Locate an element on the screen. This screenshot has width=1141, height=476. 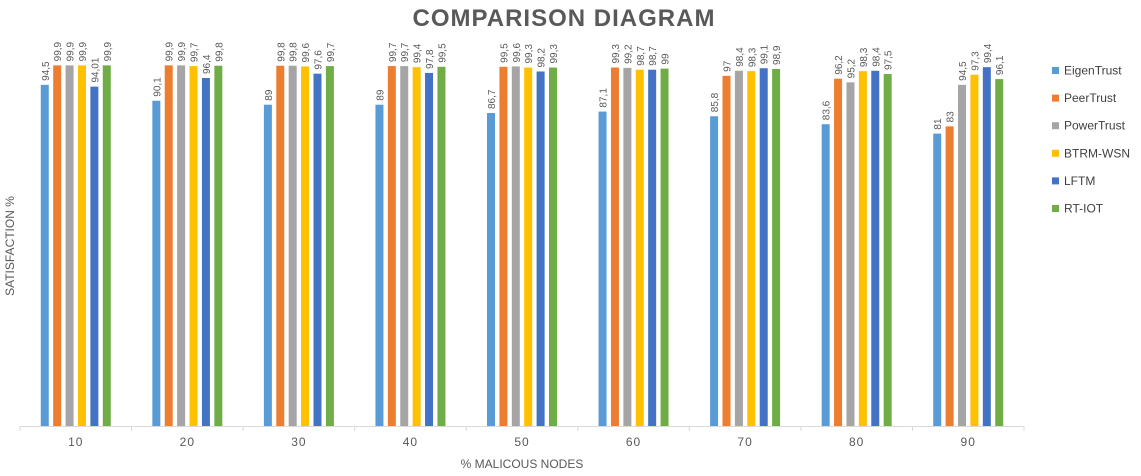
legend-item-lftm: LFTM is located at coordinates (1073, 181).